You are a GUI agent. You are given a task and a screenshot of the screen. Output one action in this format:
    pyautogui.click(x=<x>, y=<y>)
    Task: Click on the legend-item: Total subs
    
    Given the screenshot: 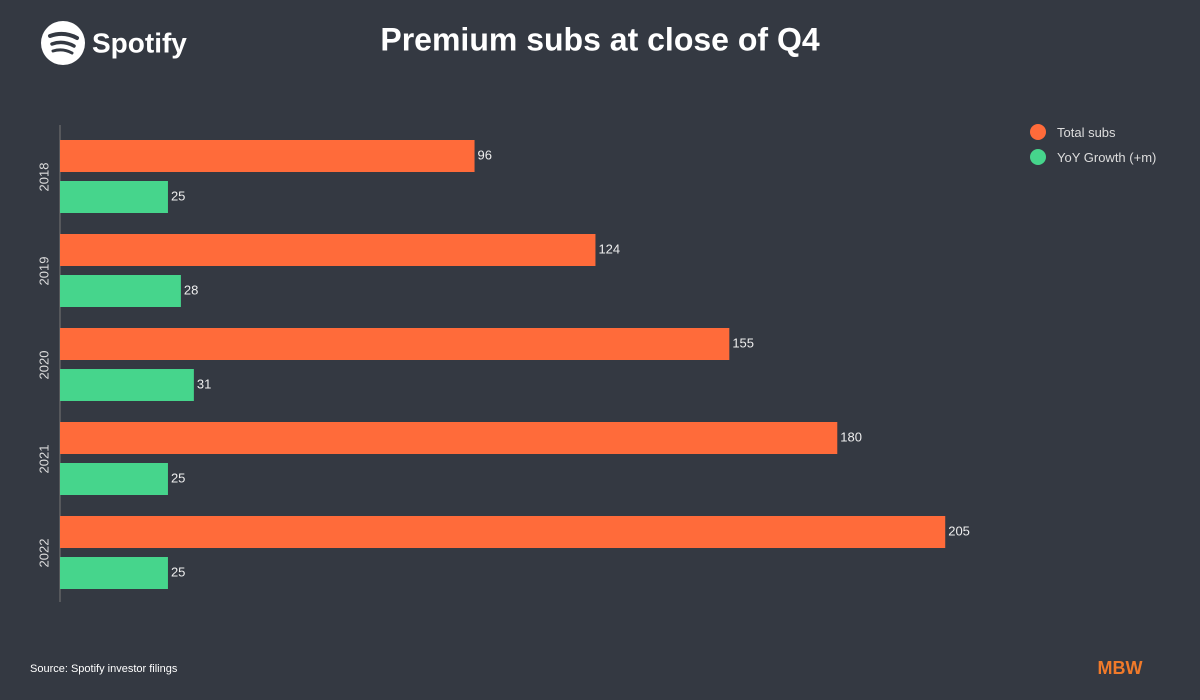 What is the action you would take?
    pyautogui.click(x=1095, y=132)
    